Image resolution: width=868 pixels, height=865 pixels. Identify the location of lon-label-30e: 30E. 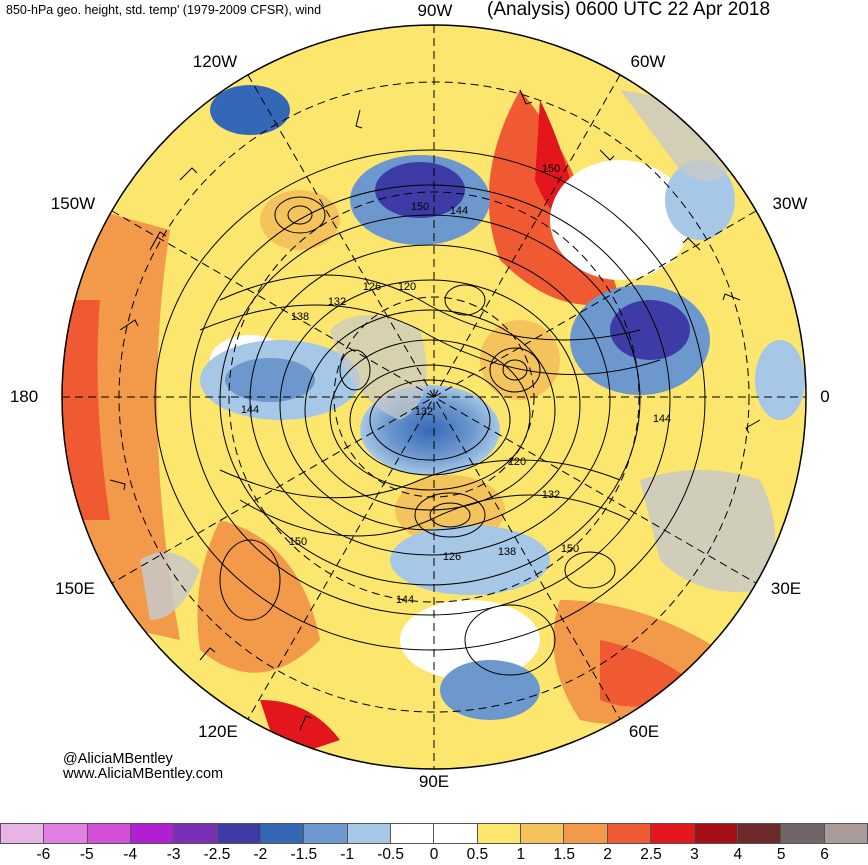
(786, 588).